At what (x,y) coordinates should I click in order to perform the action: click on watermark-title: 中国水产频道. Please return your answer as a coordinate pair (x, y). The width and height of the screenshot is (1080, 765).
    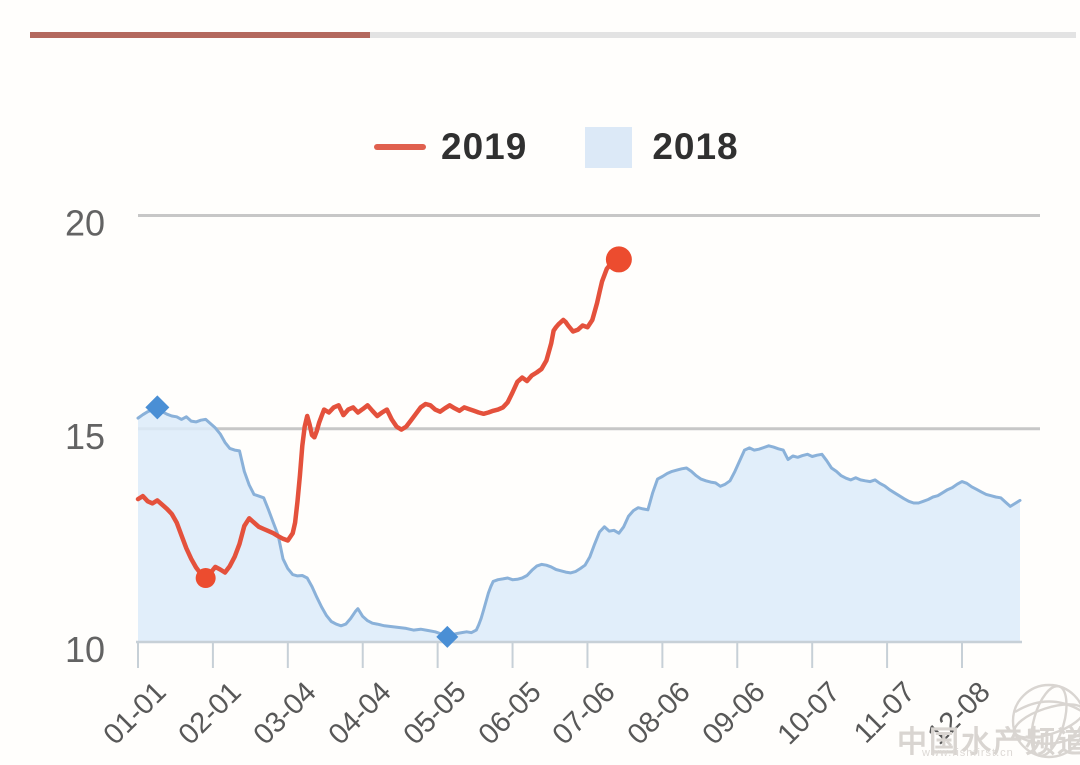
    Looking at the image, I should click on (988, 742).